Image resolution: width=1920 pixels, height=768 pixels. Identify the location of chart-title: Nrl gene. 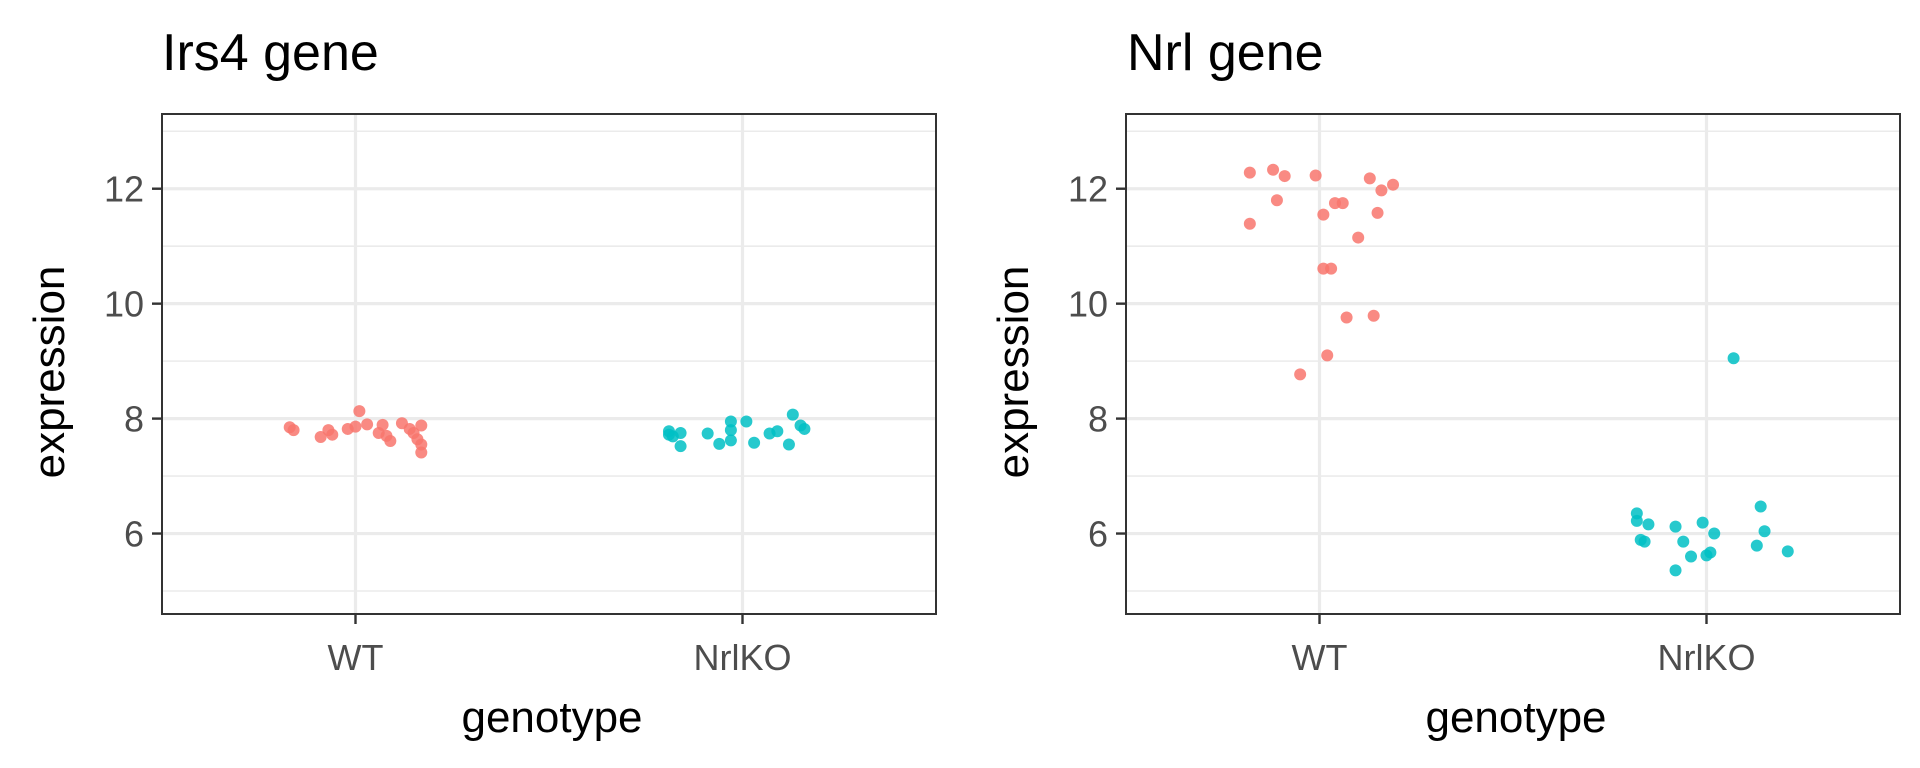
(1225, 53).